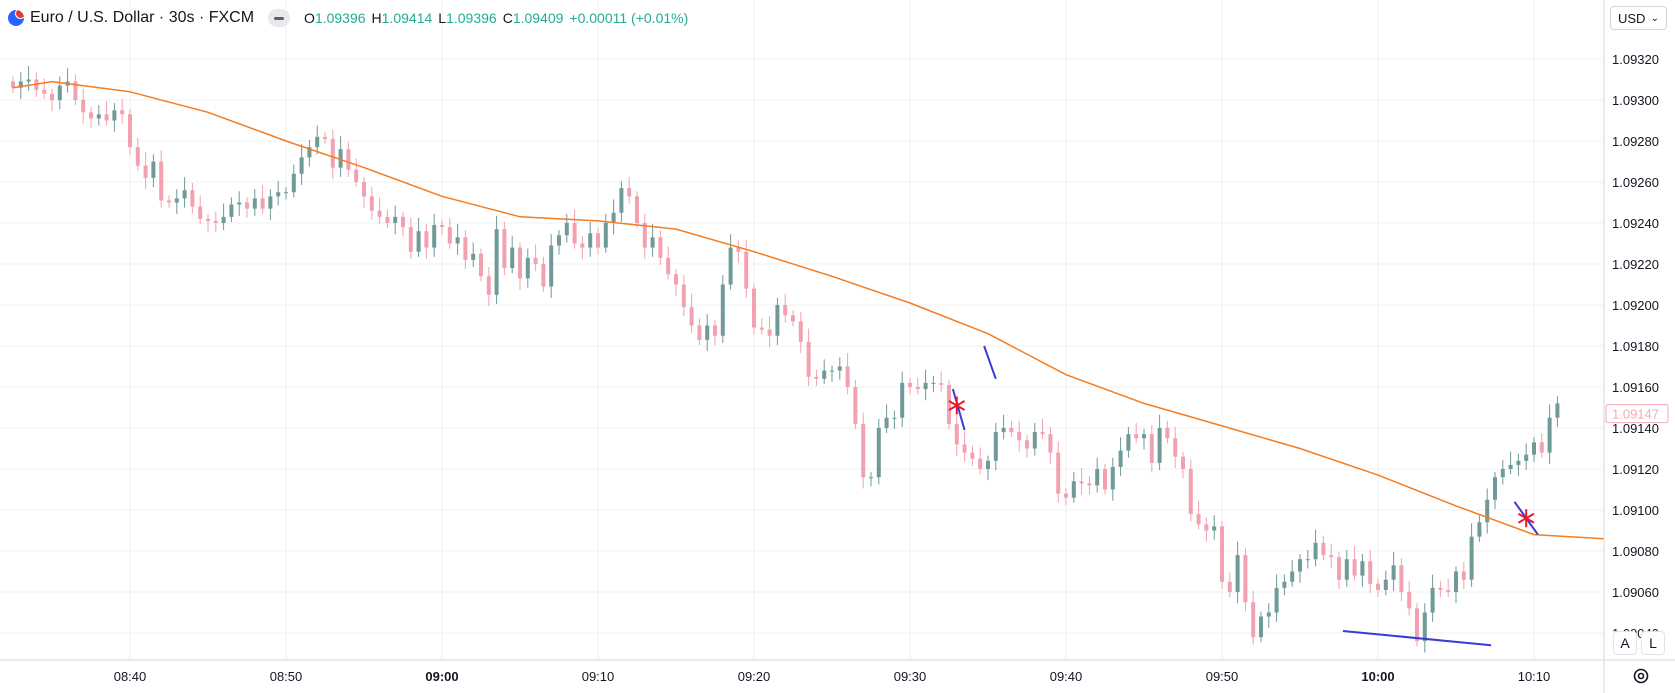 Image resolution: width=1675 pixels, height=693 pixels. What do you see at coordinates (1635, 141) in the screenshot?
I see `price-tick-label: 1.09280` at bounding box center [1635, 141].